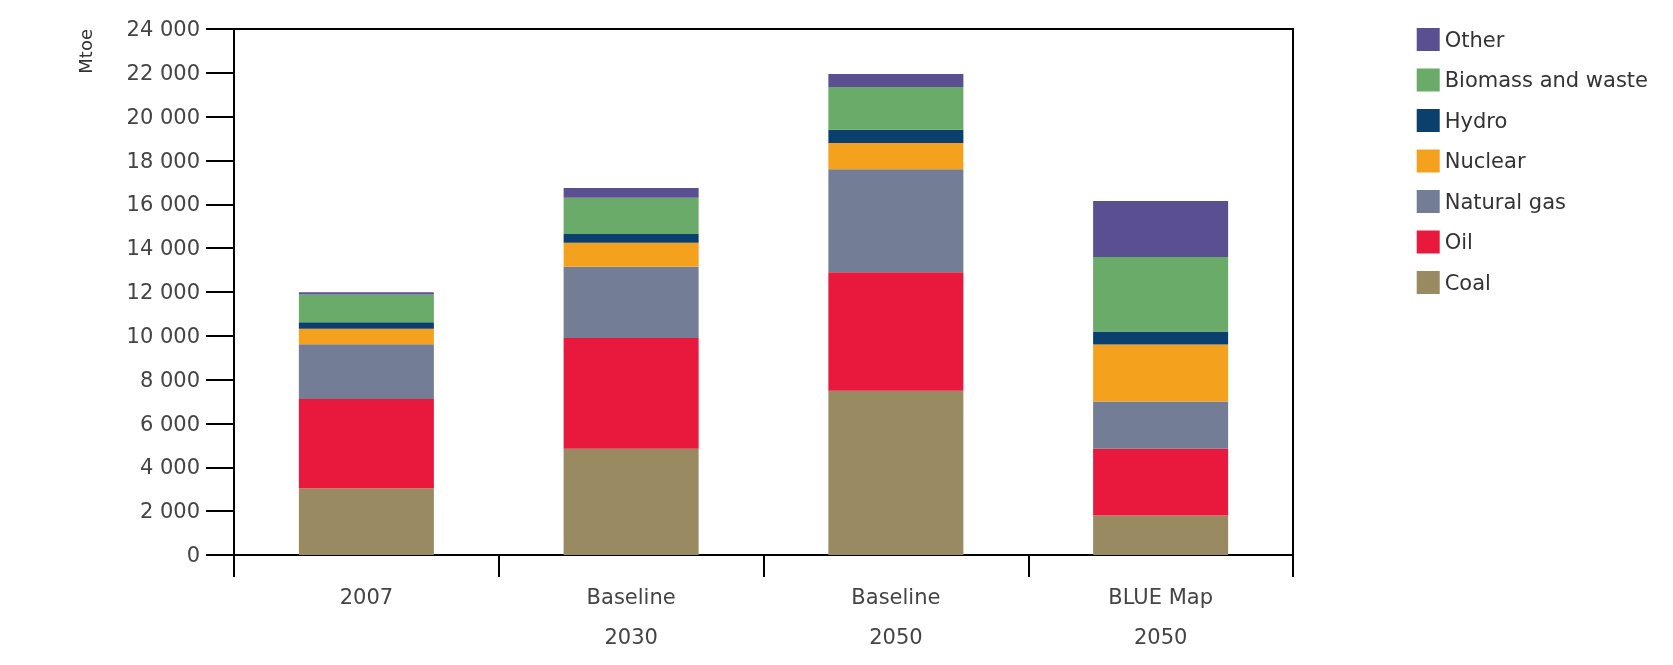 The width and height of the screenshot is (1673, 665). Describe the element at coordinates (169, 379) in the screenshot. I see `y-tick-label: 8 000` at that location.